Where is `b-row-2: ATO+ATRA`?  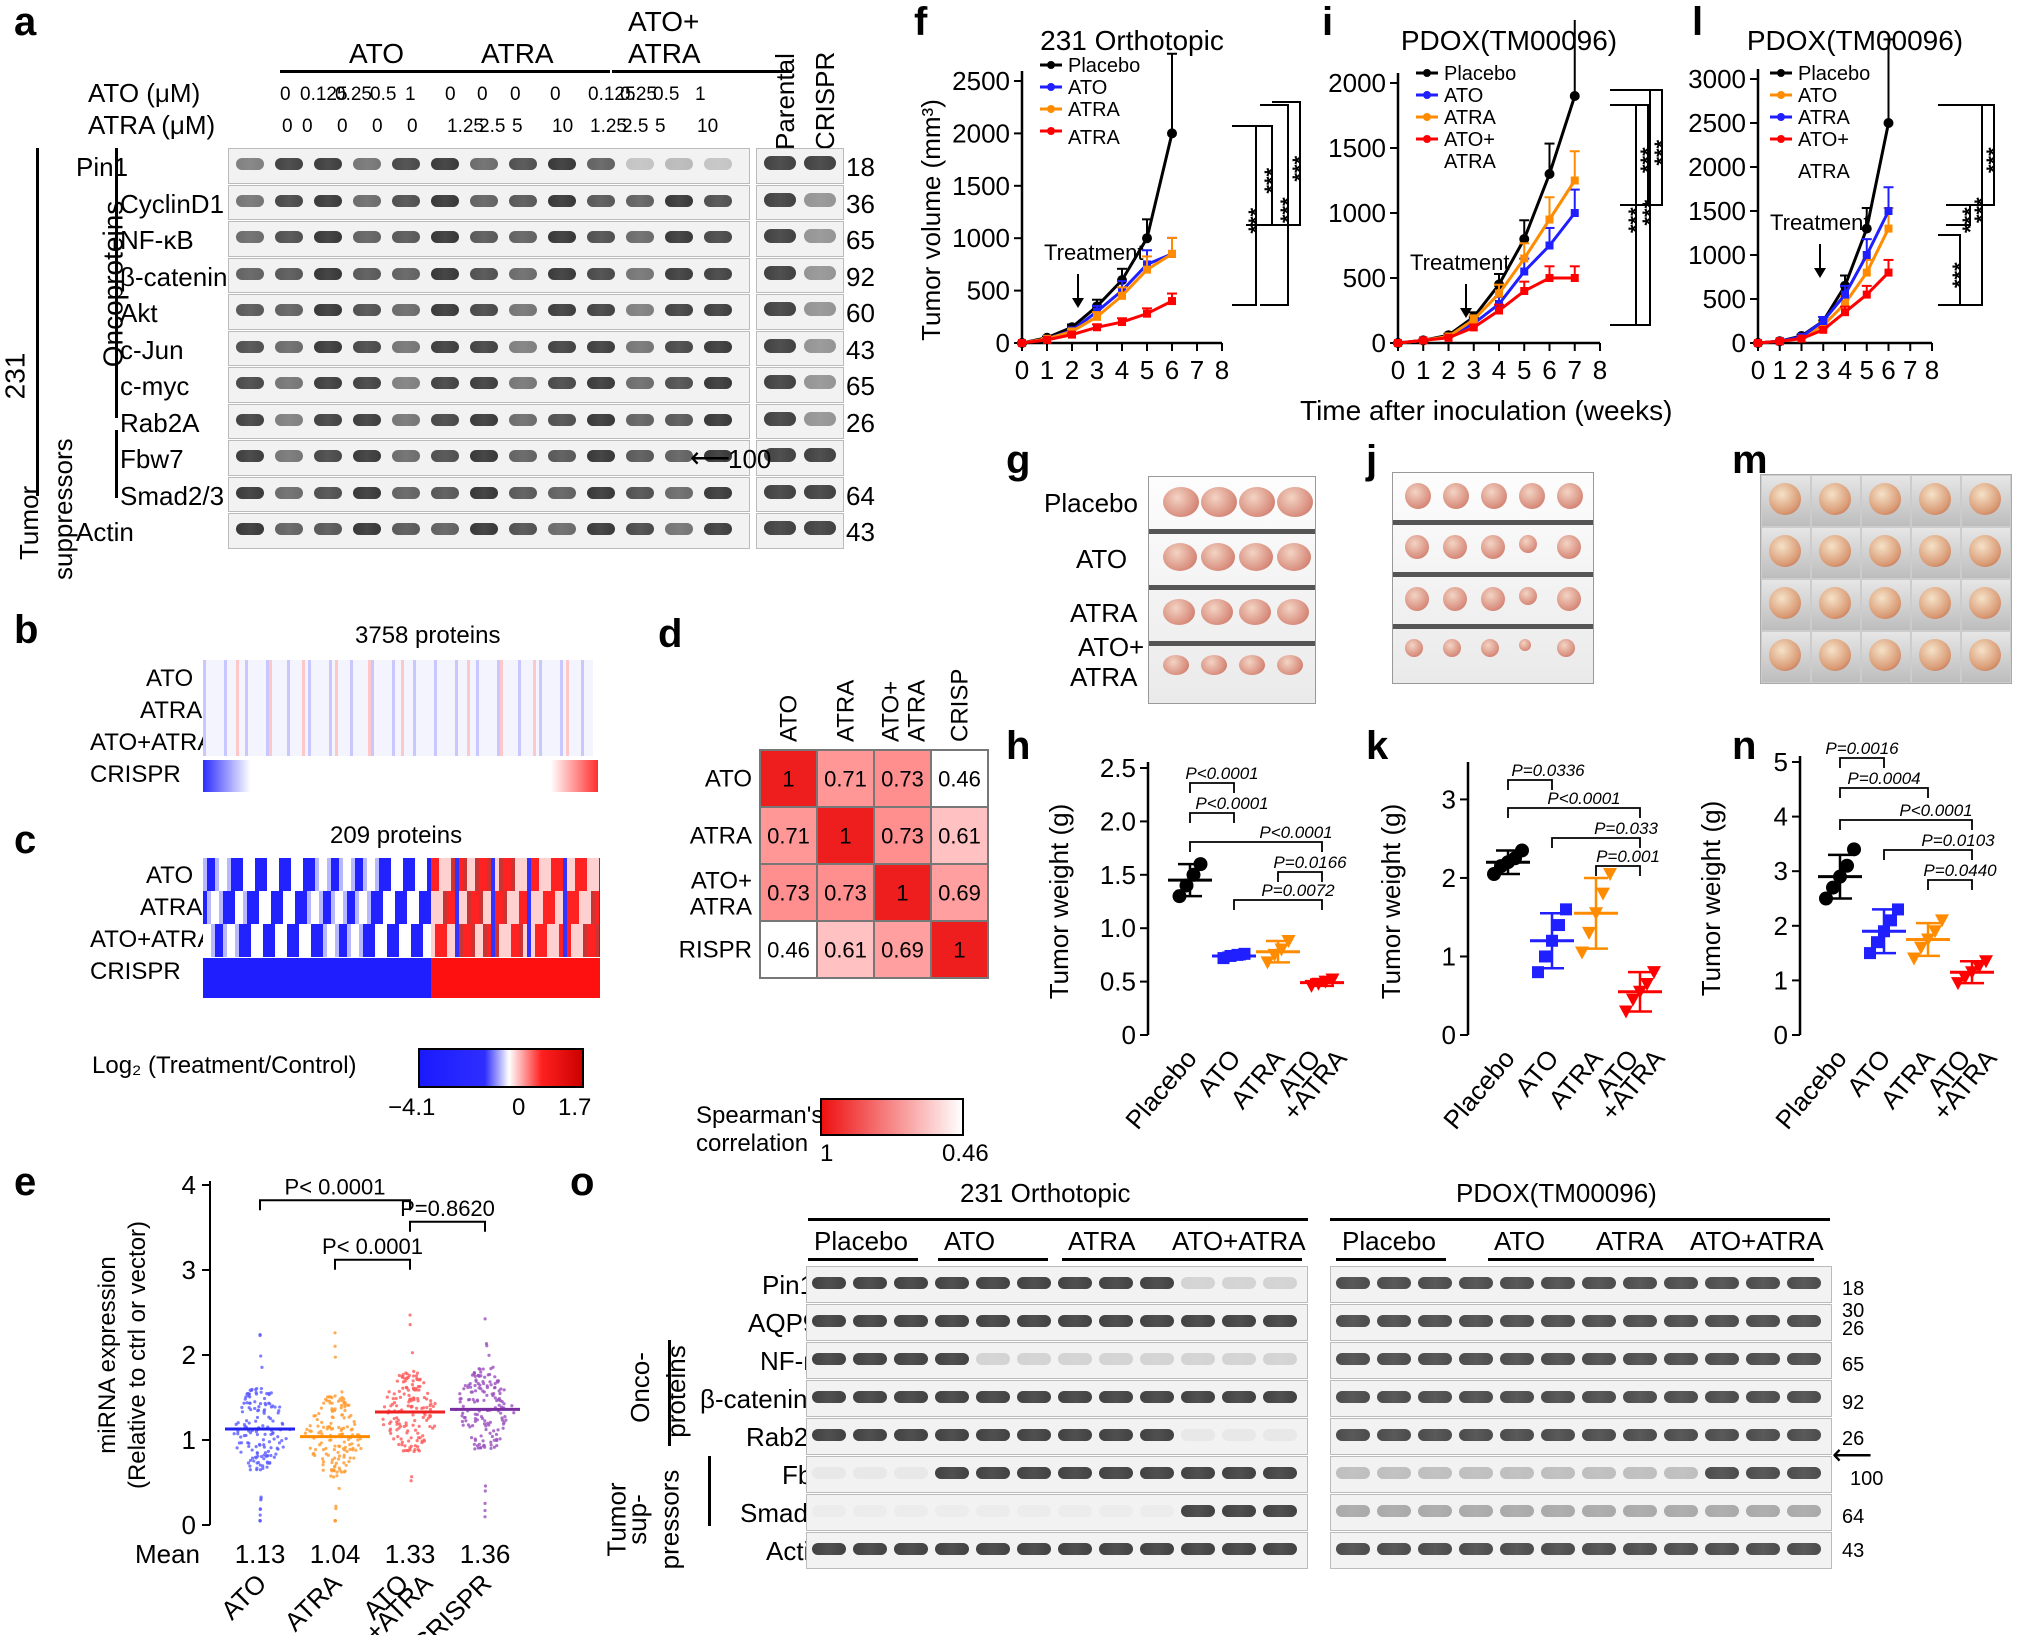
b-row-2: ATO+ATRA is located at coordinates (152, 742).